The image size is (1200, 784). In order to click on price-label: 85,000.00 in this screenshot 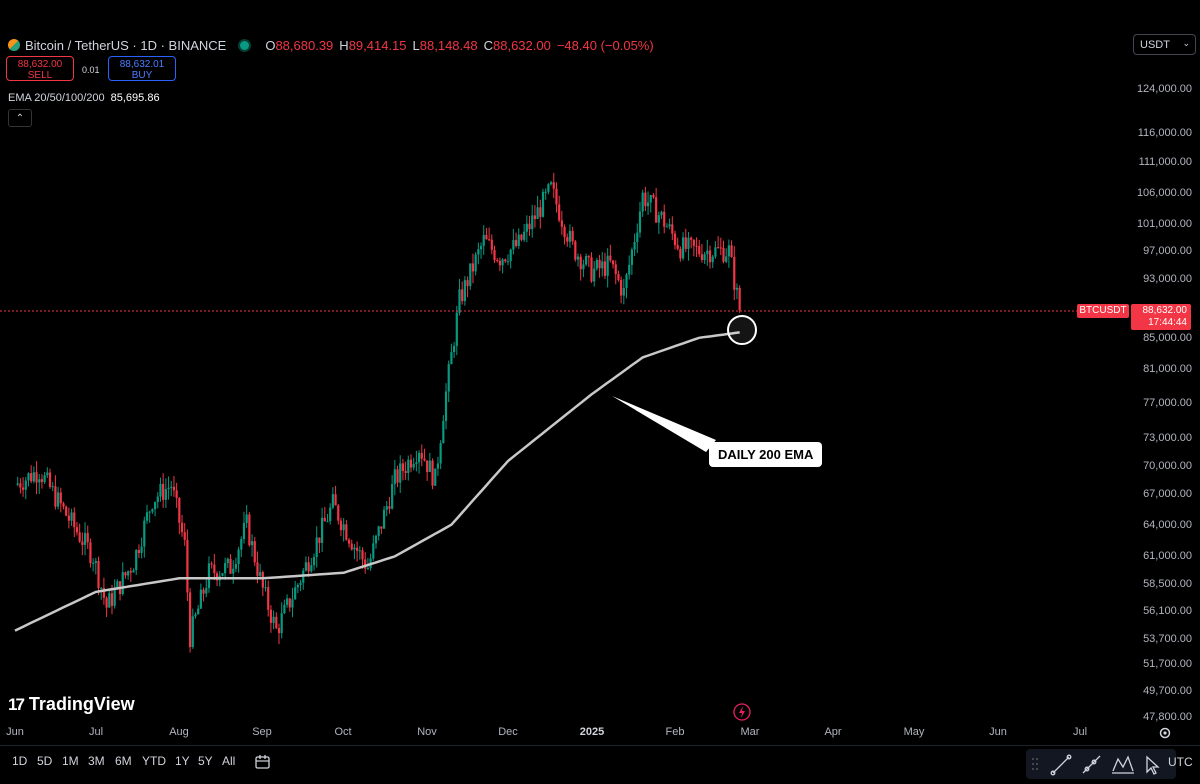, I will do `click(1167, 338)`.